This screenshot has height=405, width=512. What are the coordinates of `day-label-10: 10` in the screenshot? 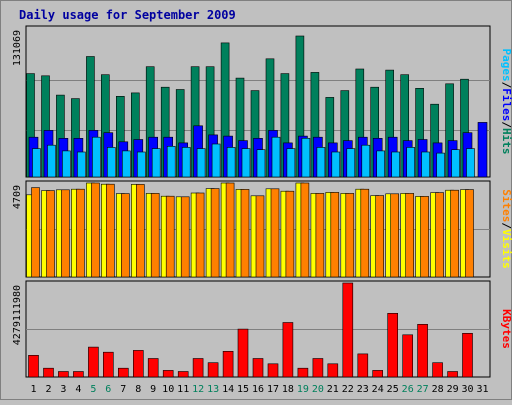 It's located at (168, 389).